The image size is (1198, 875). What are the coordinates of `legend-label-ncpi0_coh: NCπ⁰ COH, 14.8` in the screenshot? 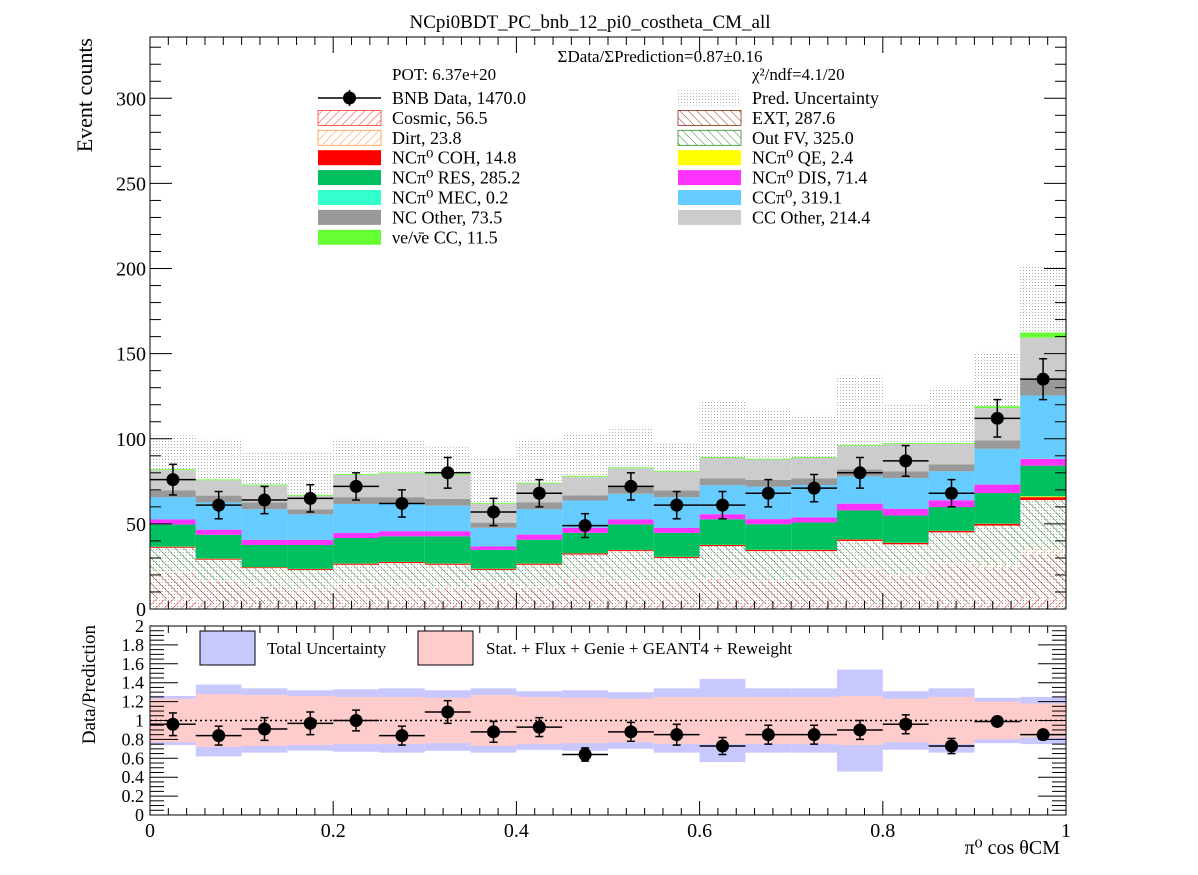 It's located at (454, 158).